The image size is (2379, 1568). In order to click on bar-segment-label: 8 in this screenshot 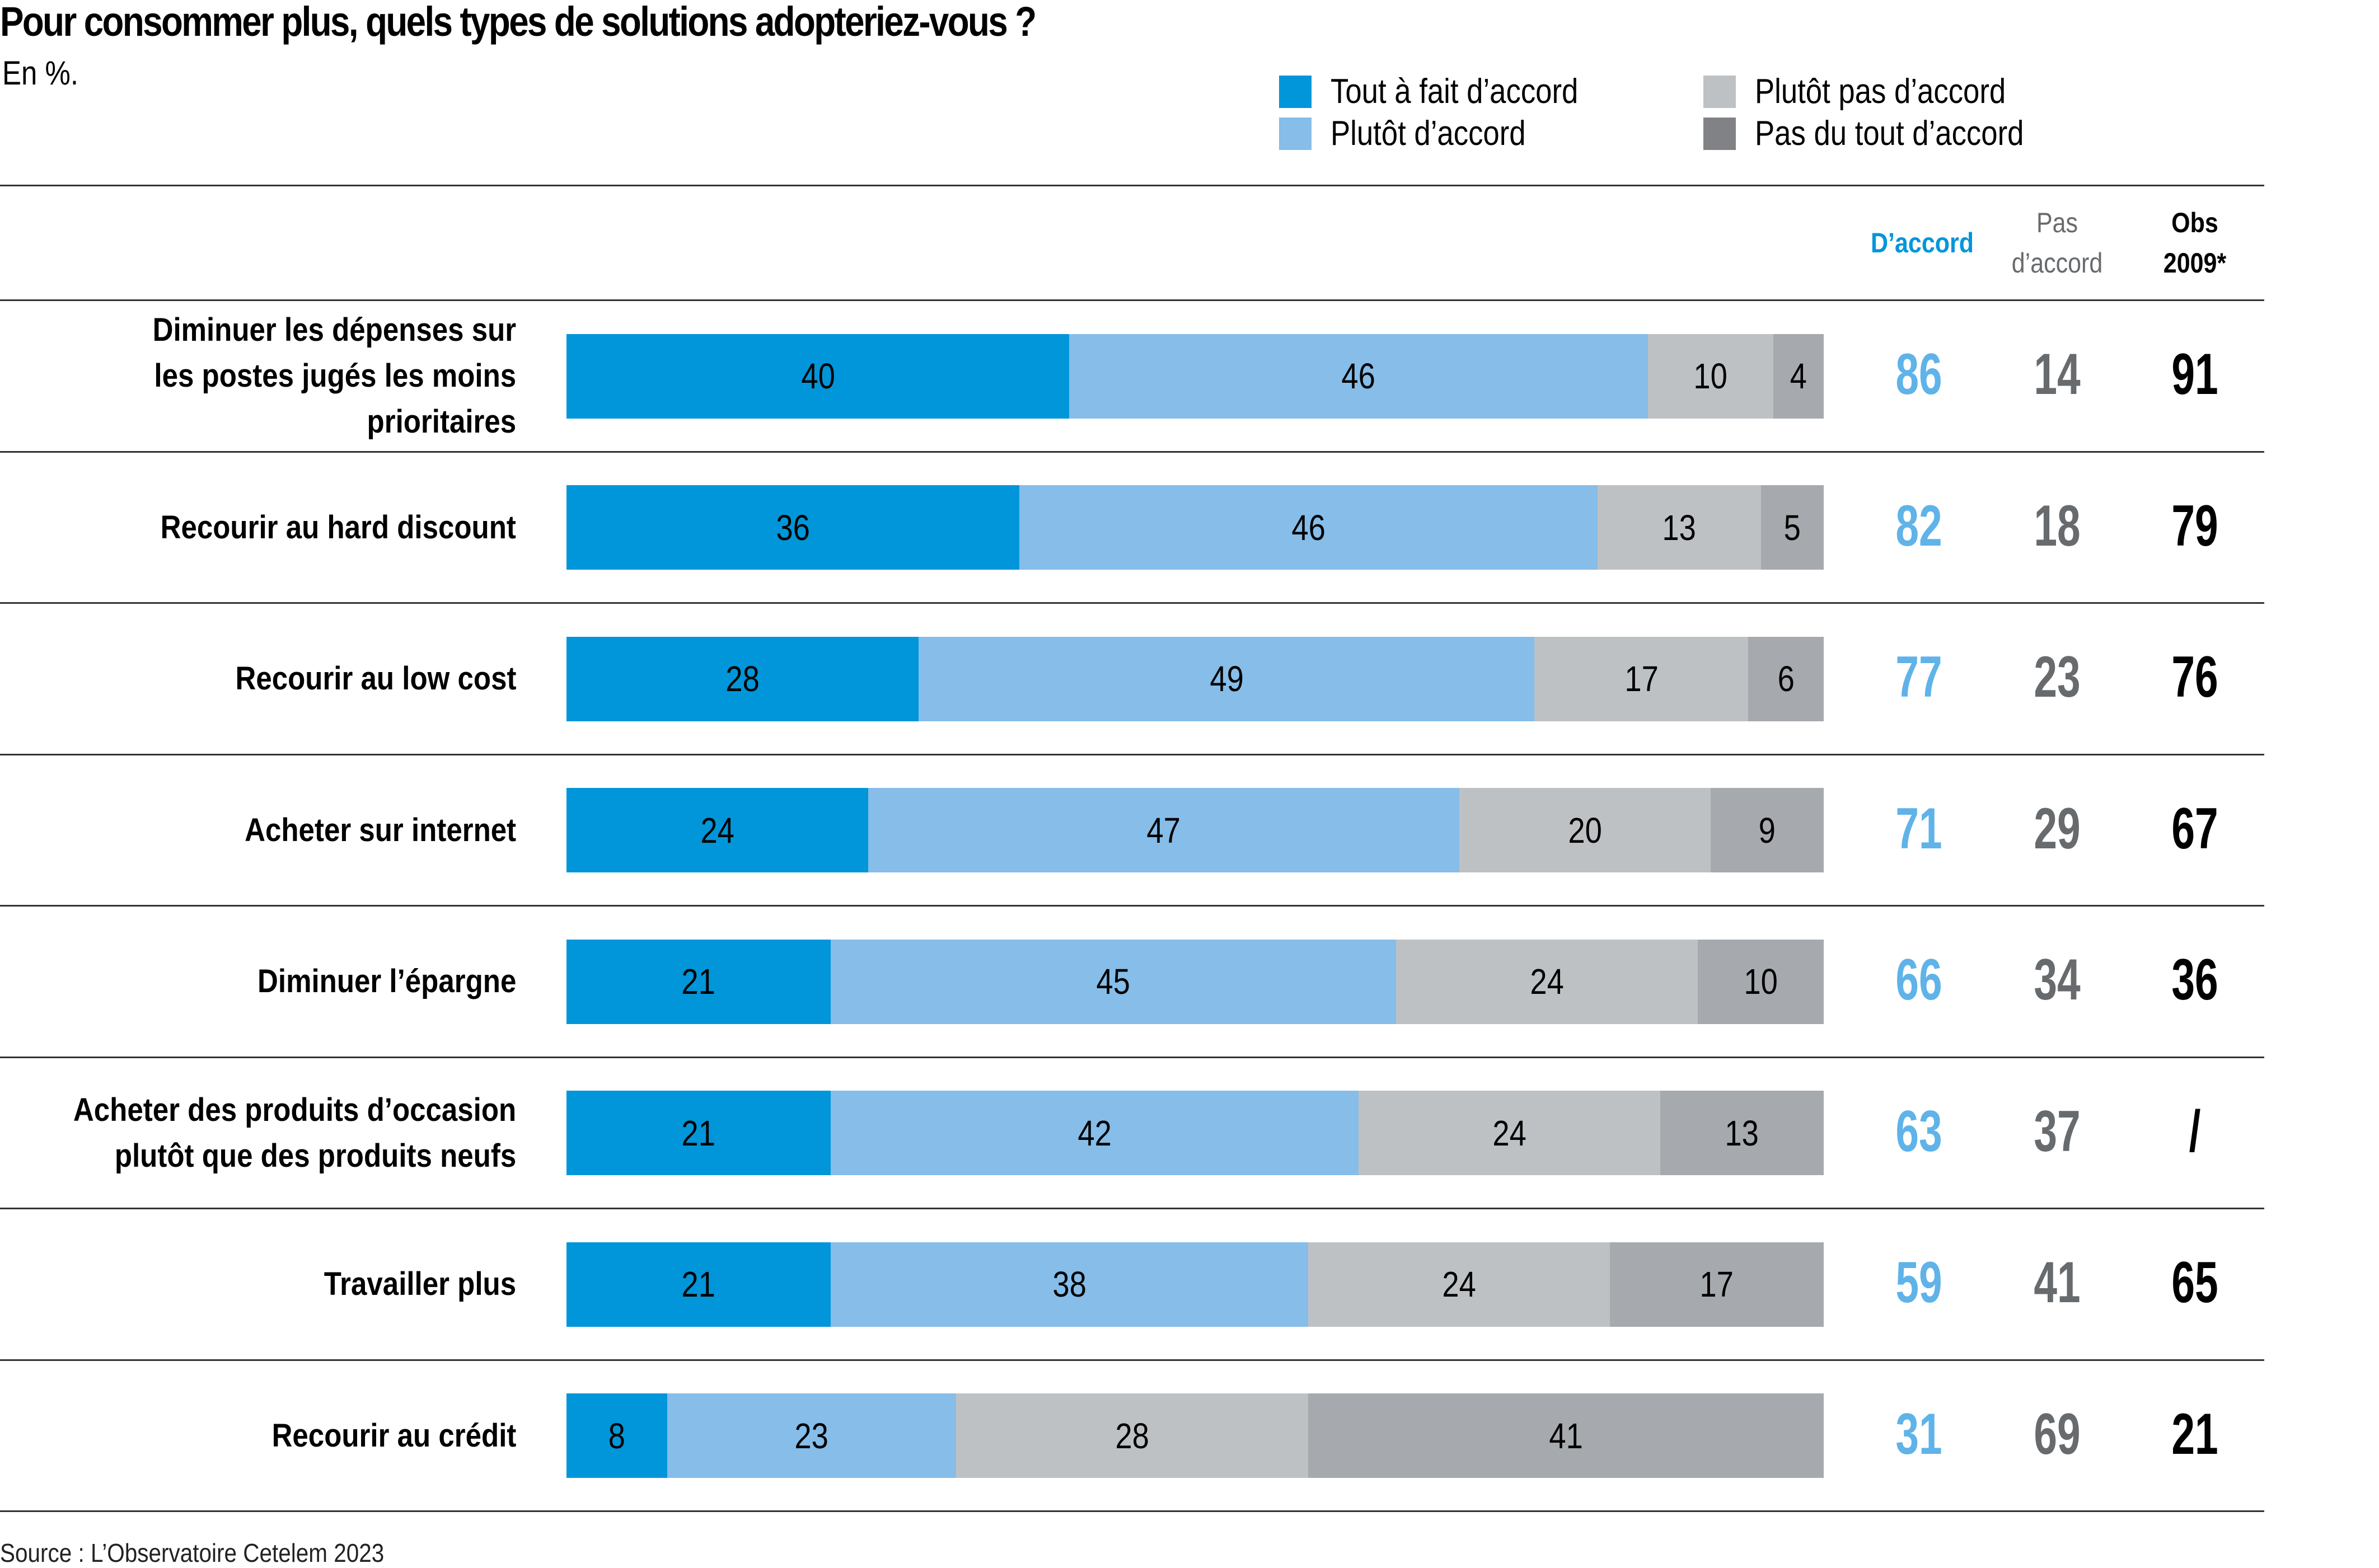, I will do `click(616, 1436)`.